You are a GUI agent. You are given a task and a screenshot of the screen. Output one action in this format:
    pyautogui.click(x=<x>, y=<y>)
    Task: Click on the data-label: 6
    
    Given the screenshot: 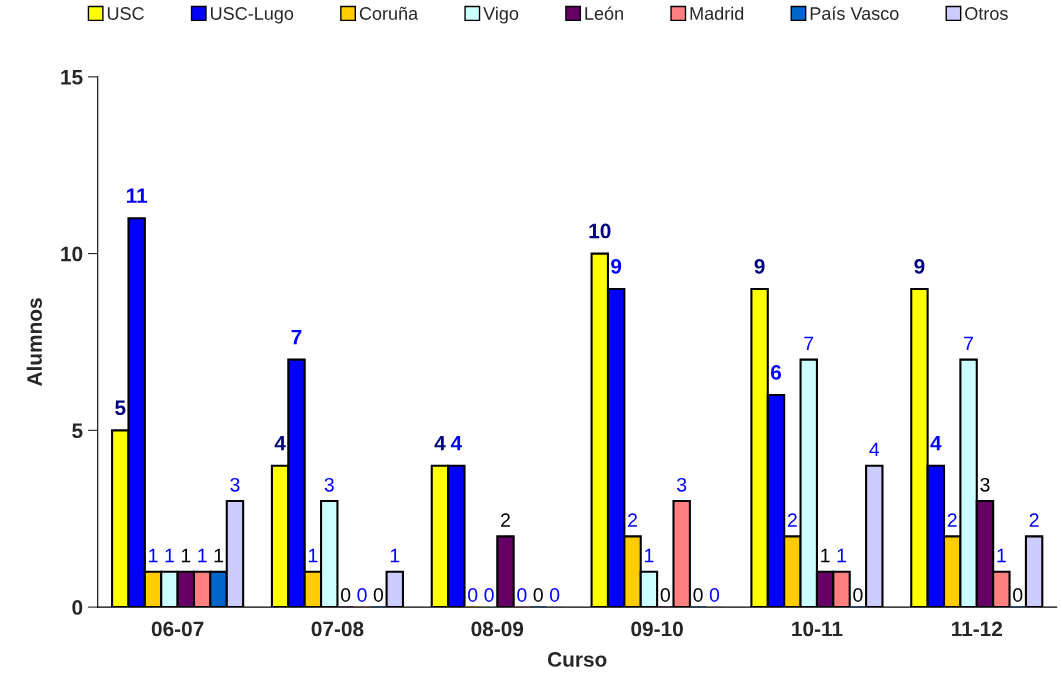 What is the action you would take?
    pyautogui.click(x=776, y=372)
    